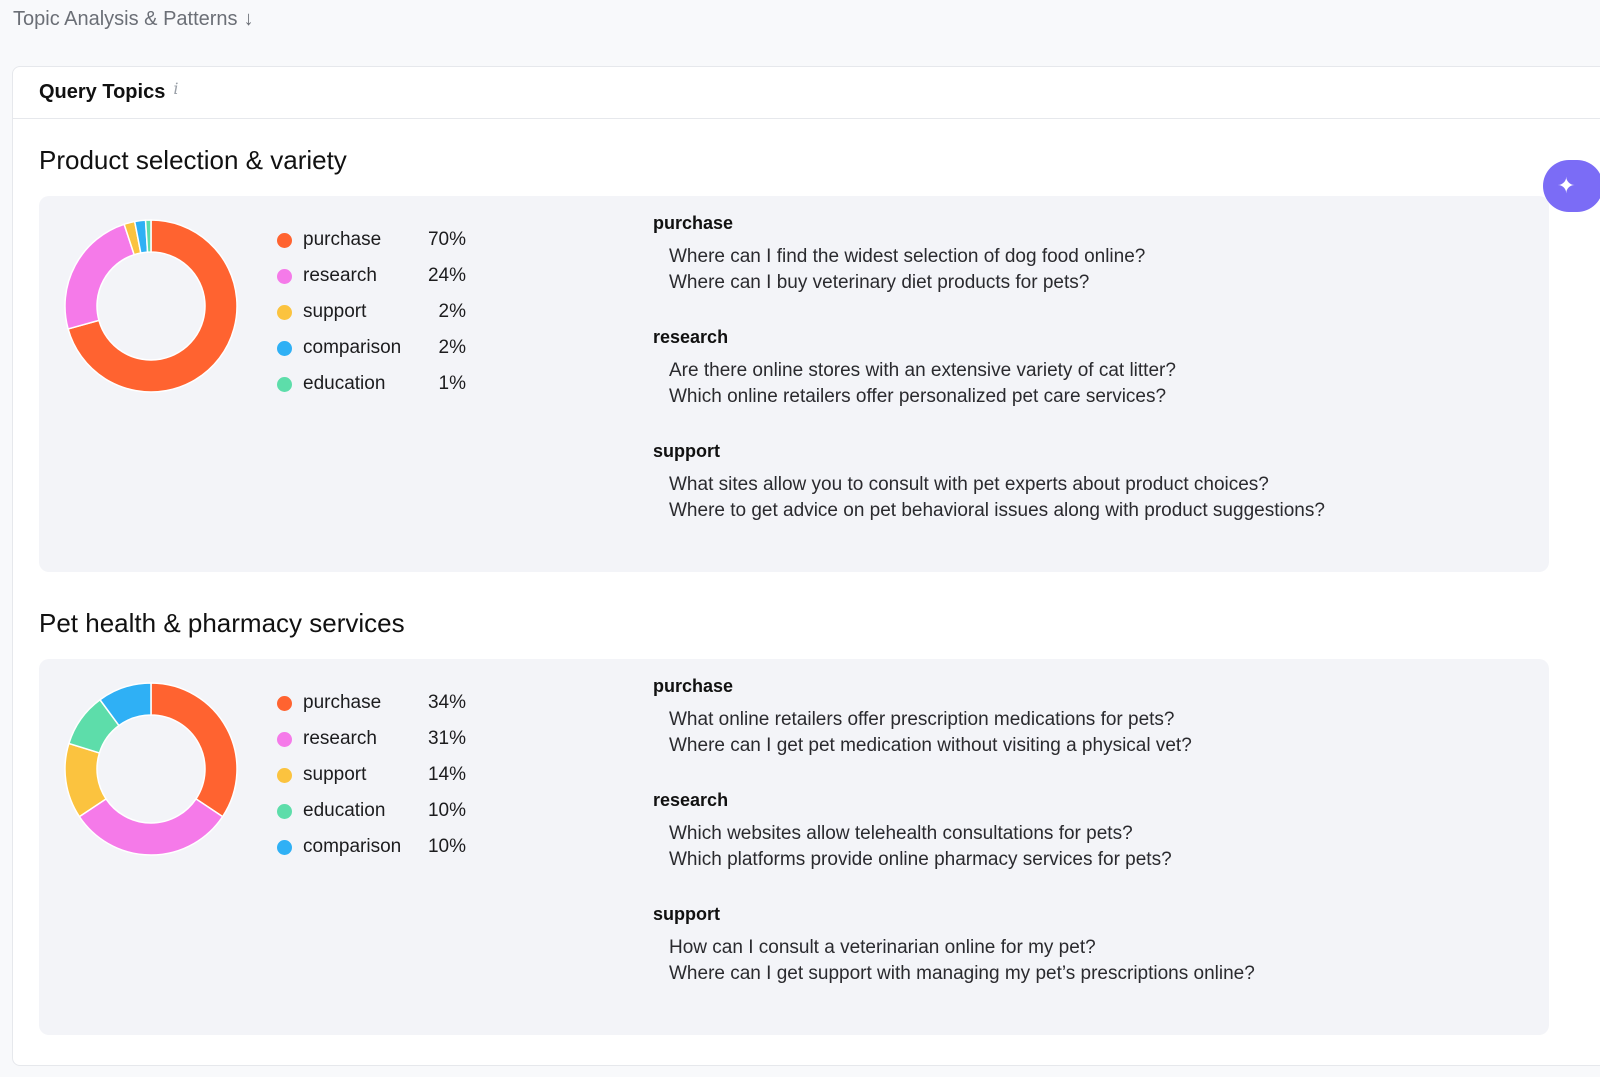  Describe the element at coordinates (222, 623) in the screenshot. I see `section-title: Pet health & pharmacy services` at that location.